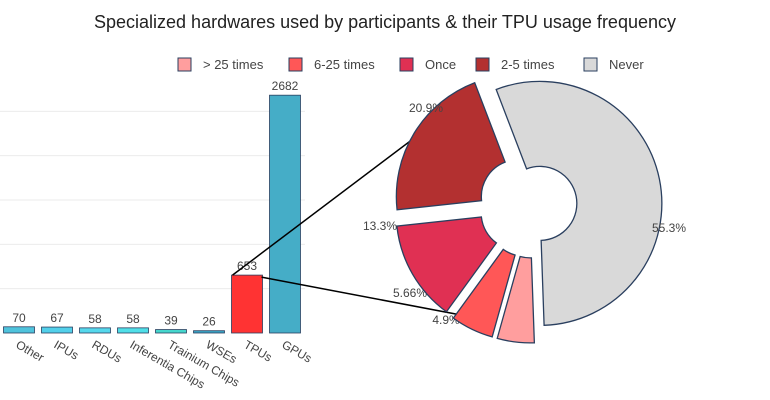  What do you see at coordinates (447, 264) in the screenshot?
I see `slice-once` at bounding box center [447, 264].